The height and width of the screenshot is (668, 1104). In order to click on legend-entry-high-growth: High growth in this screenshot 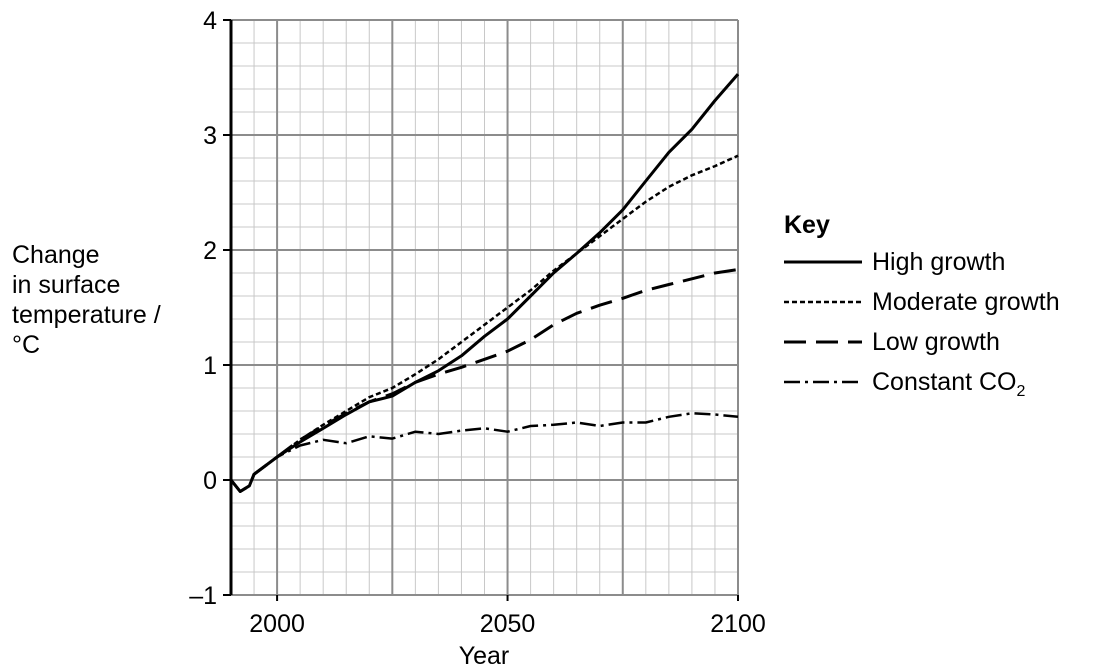, I will do `click(894, 262)`.